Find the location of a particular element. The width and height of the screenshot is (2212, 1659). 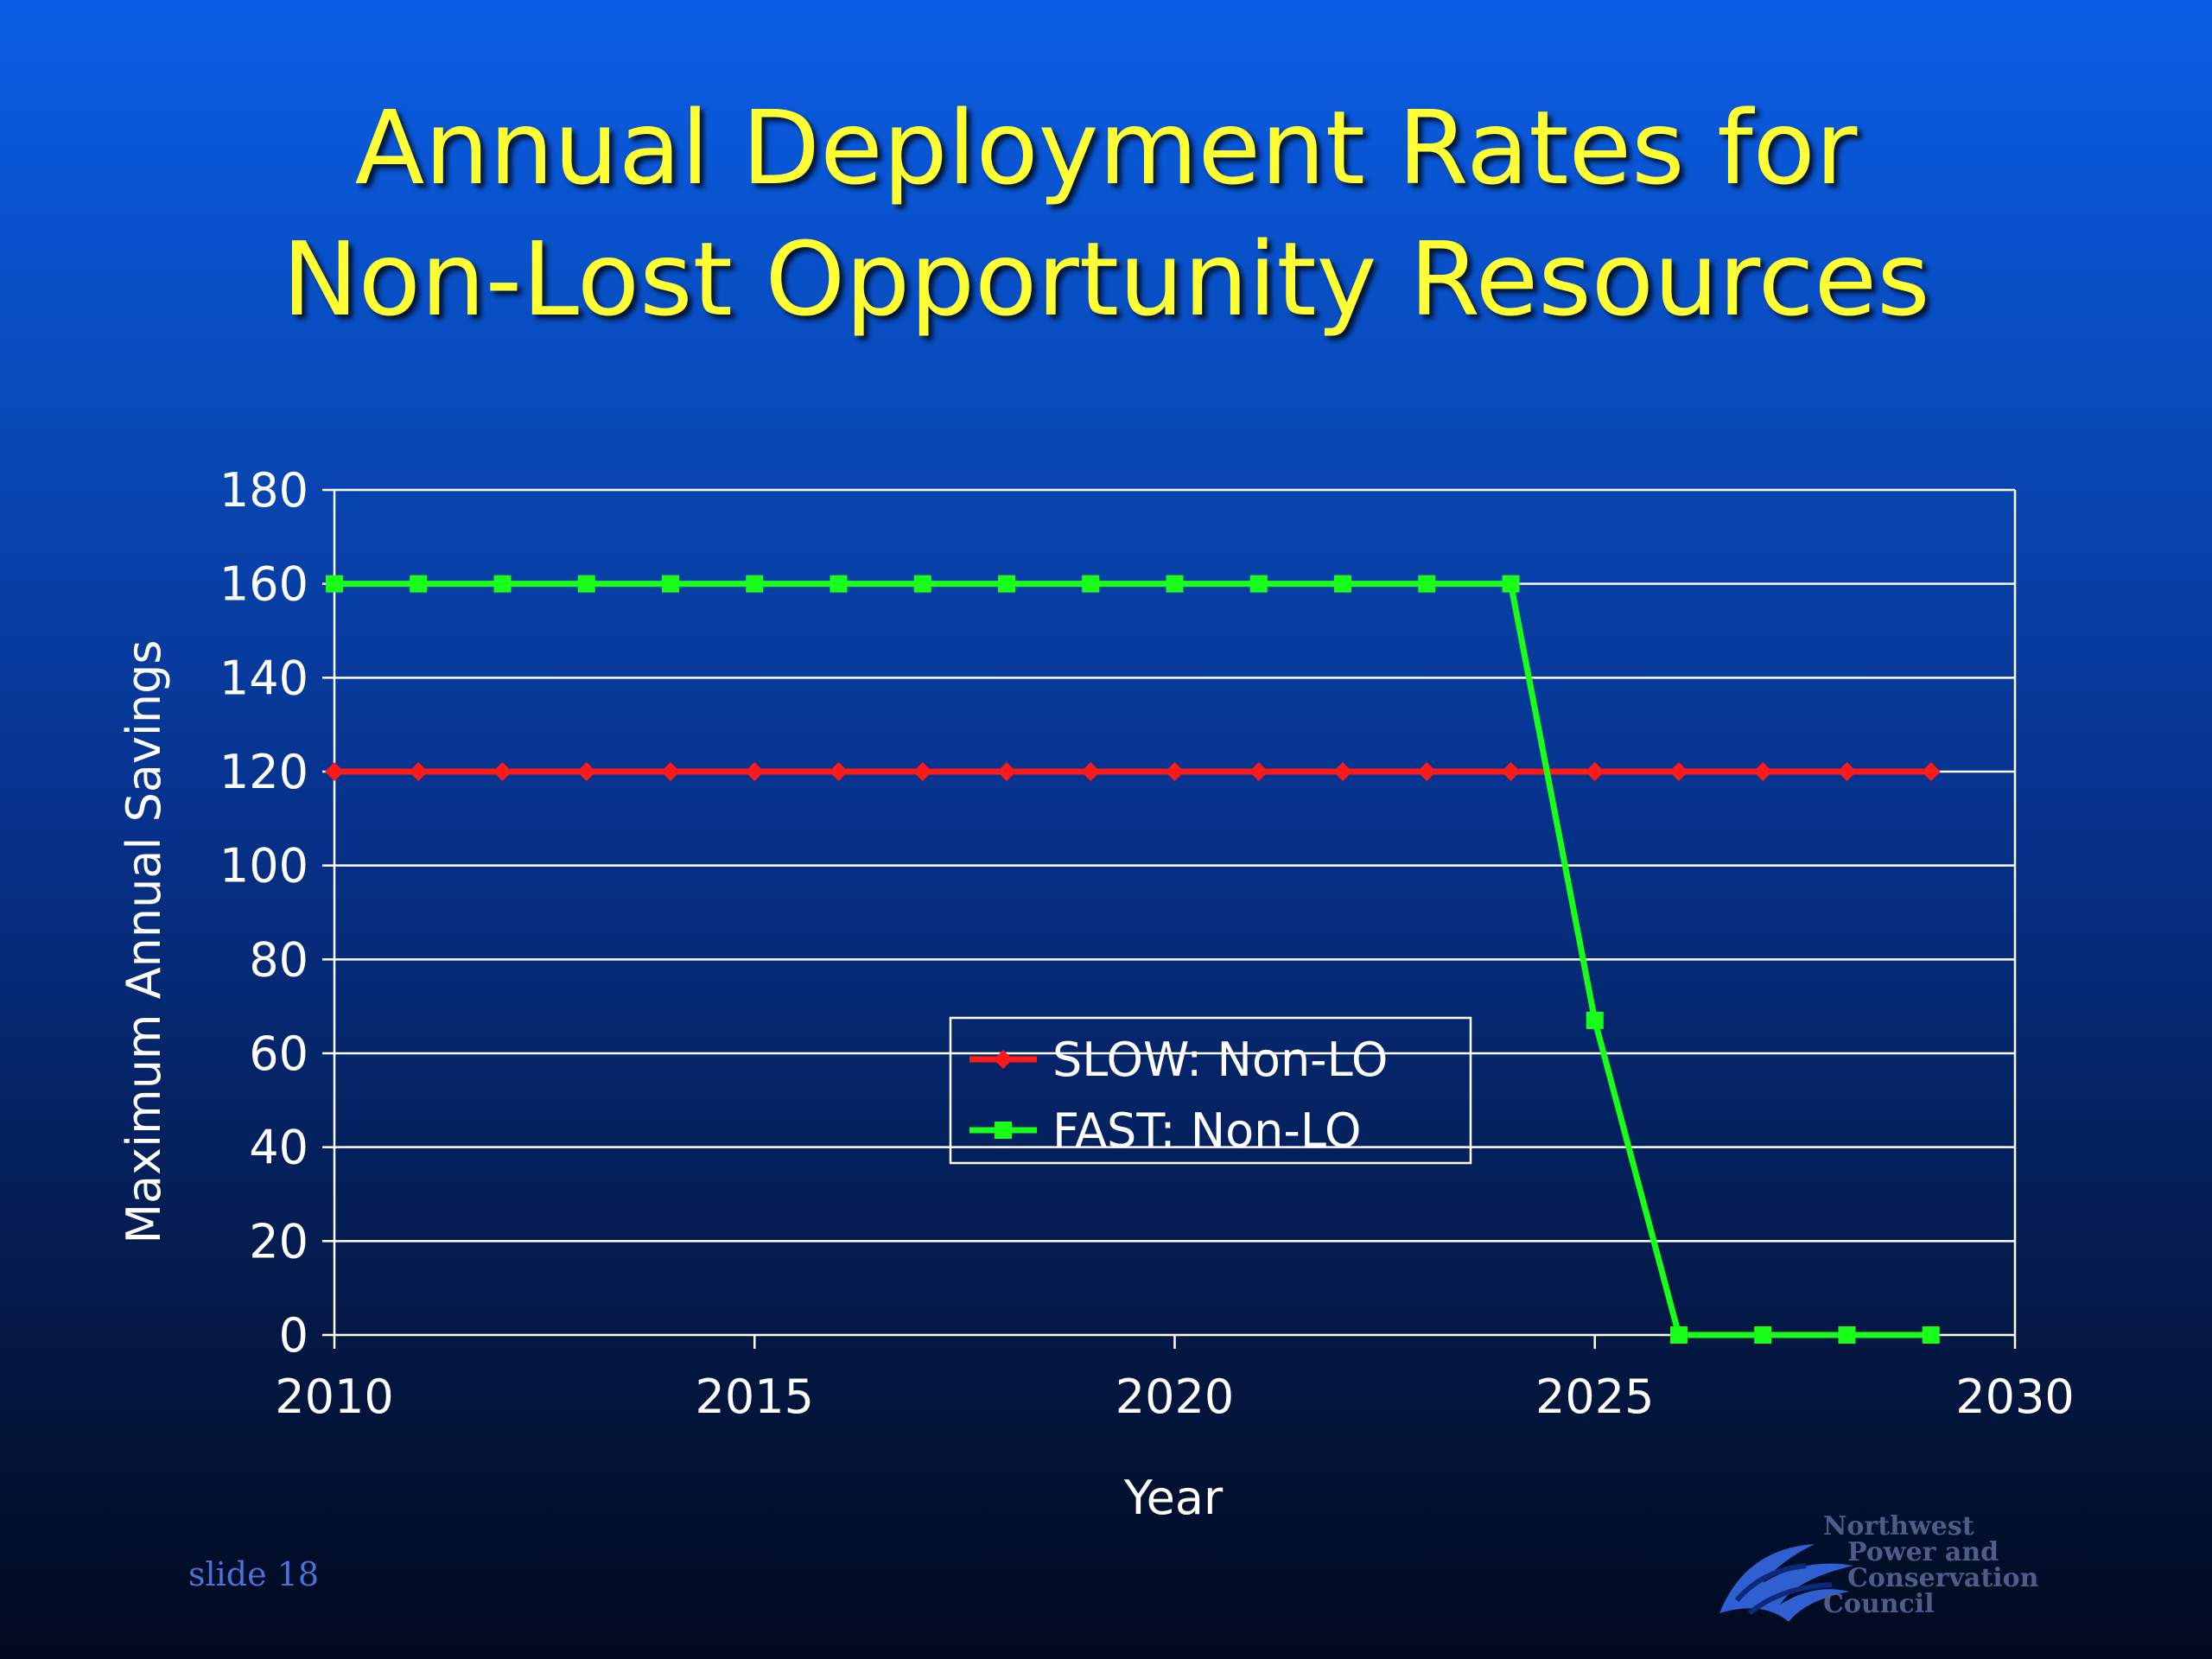

logo-text: Northwest Power and Conservation Council is located at coordinates (1930, 1566).